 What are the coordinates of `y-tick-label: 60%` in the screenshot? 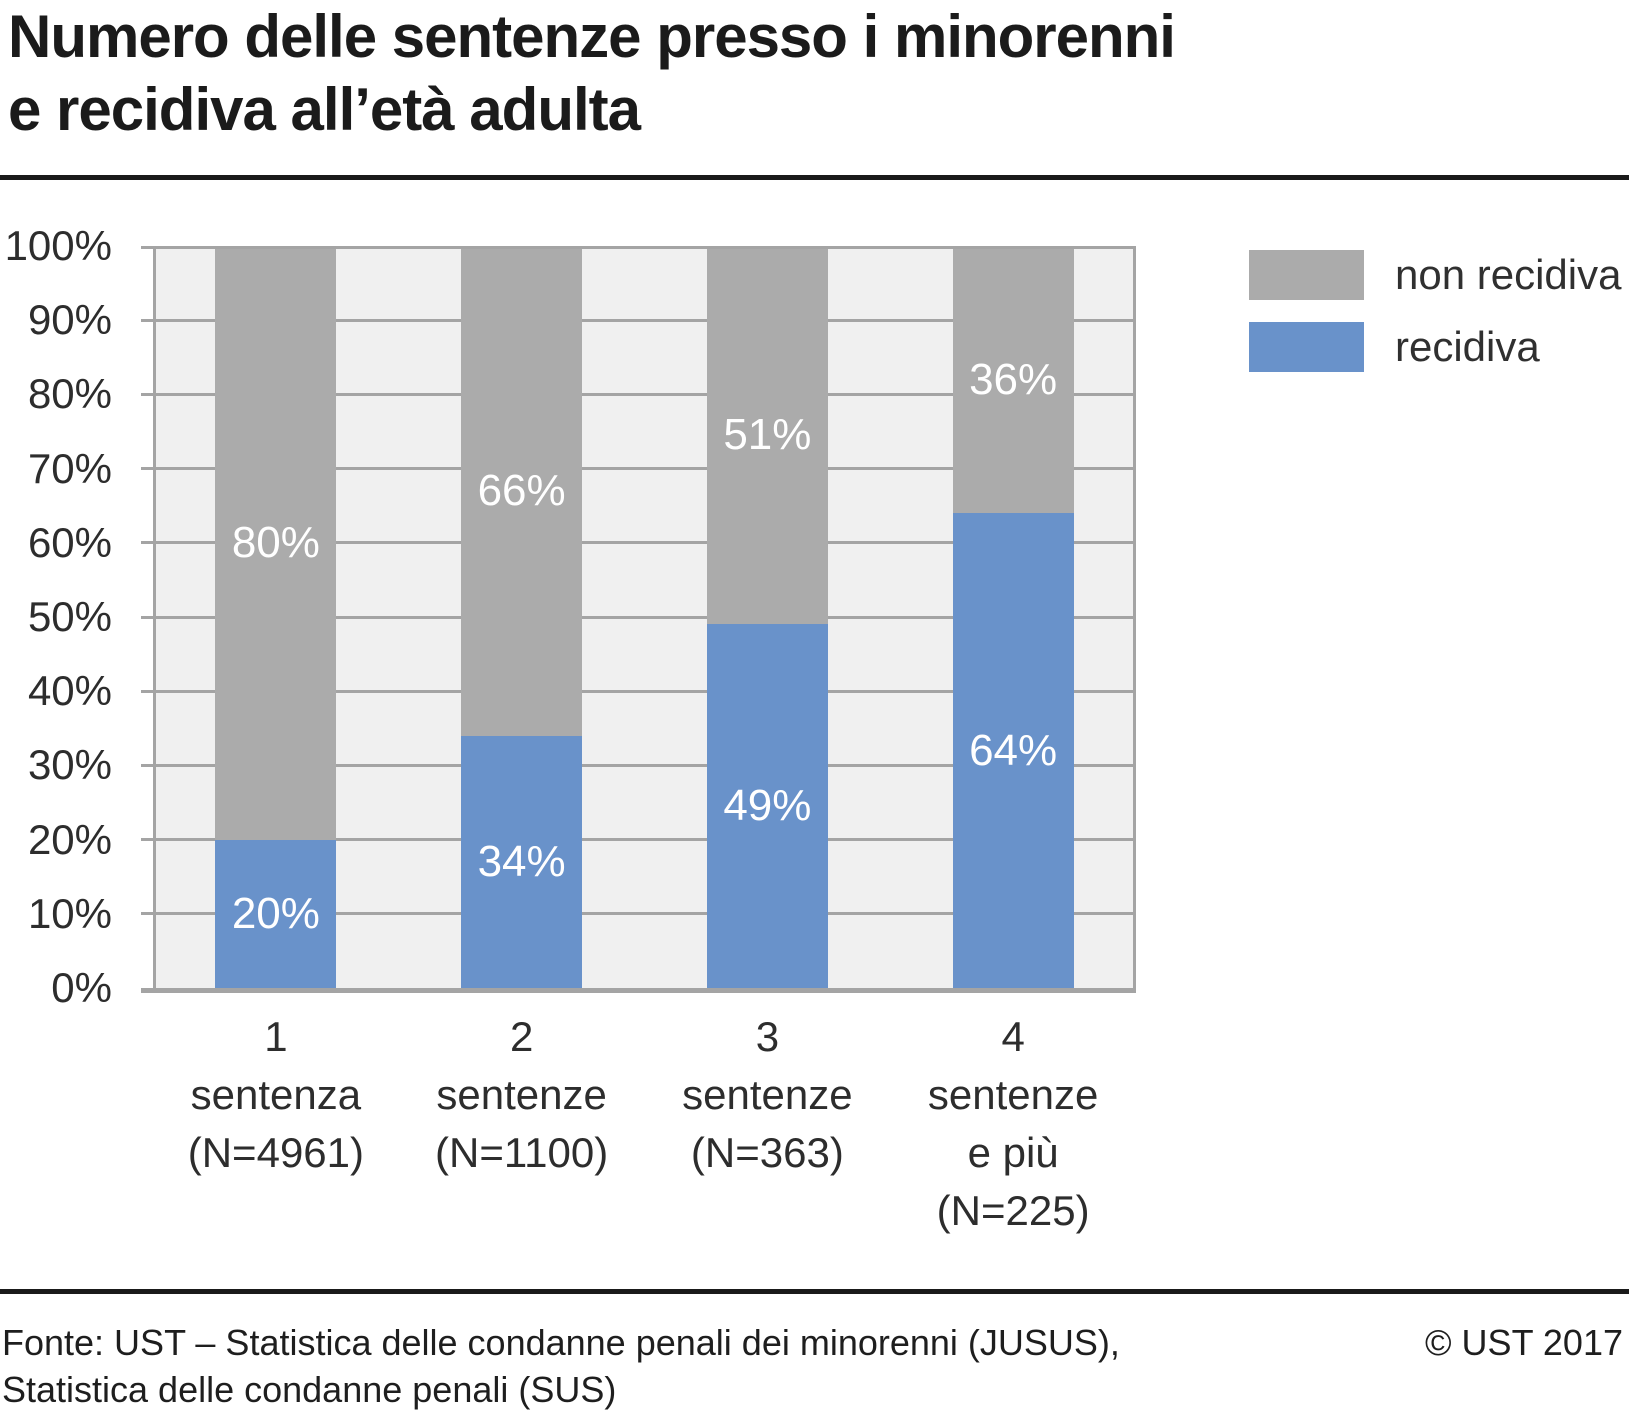 It's located at (69, 542).